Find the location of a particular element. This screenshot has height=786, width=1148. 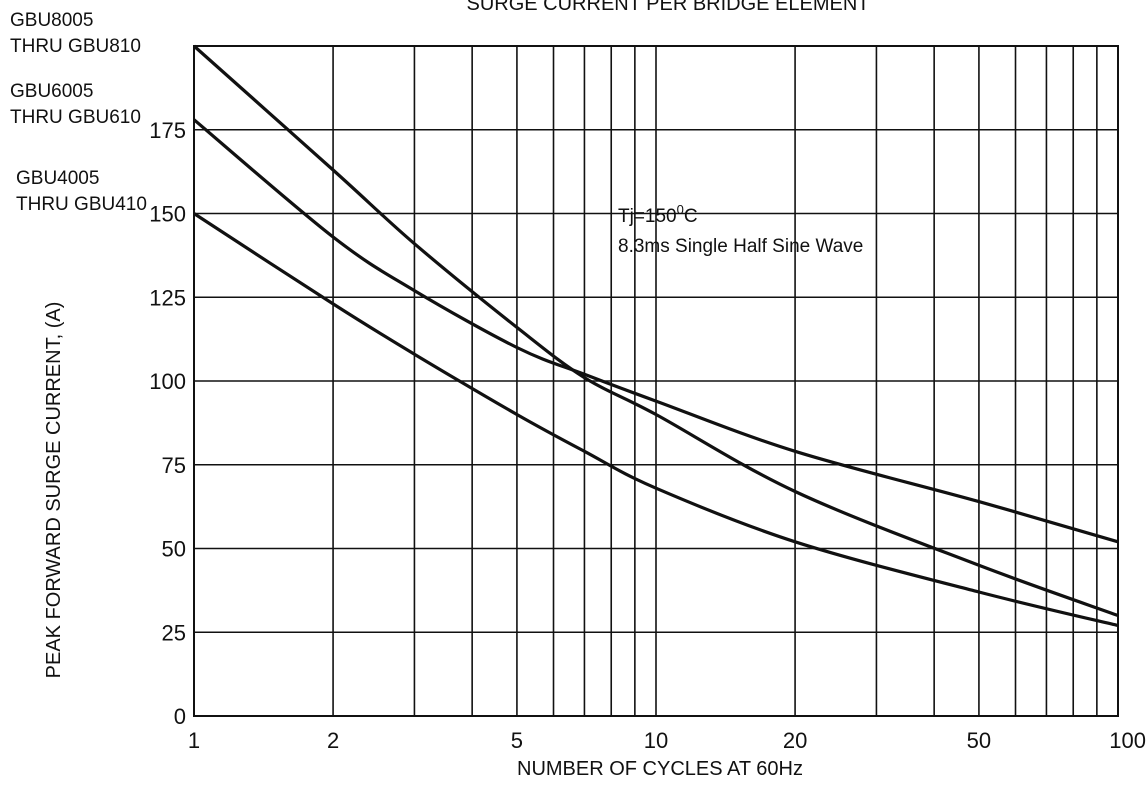

annotation-temperature: Tj=1500C is located at coordinates (658, 214).